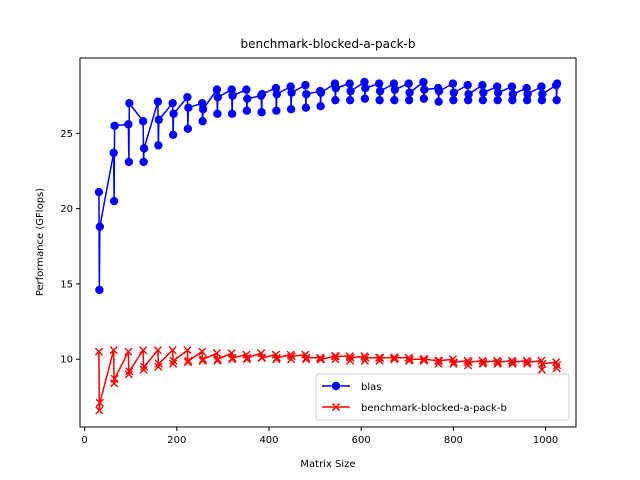  I want to click on x-tick-label: 600, so click(361, 440).